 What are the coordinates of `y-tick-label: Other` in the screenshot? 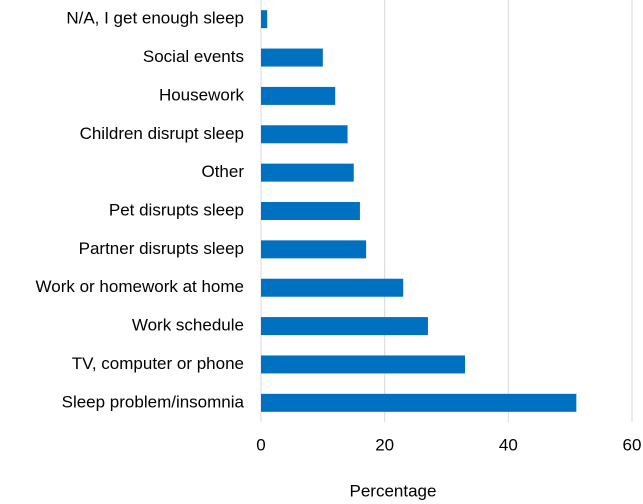 It's located at (222, 171).